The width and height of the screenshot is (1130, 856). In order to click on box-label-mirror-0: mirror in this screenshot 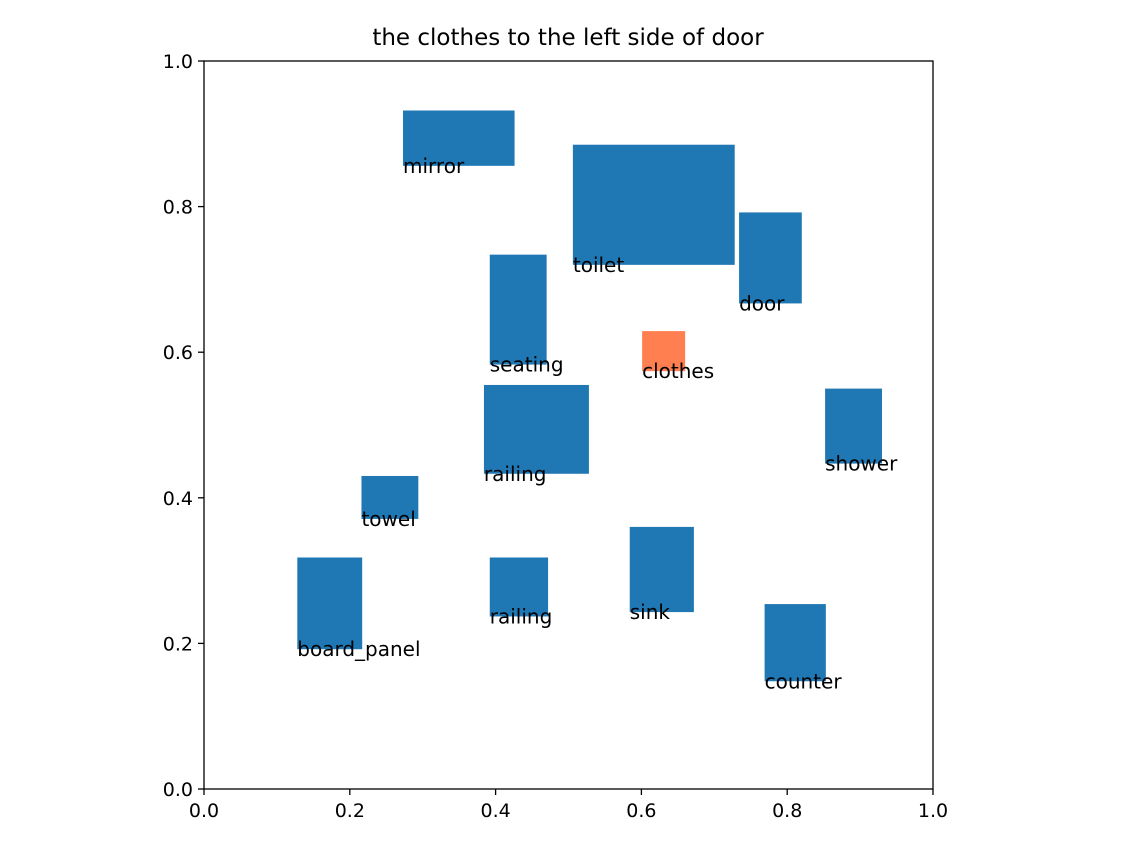, I will do `click(434, 166)`.